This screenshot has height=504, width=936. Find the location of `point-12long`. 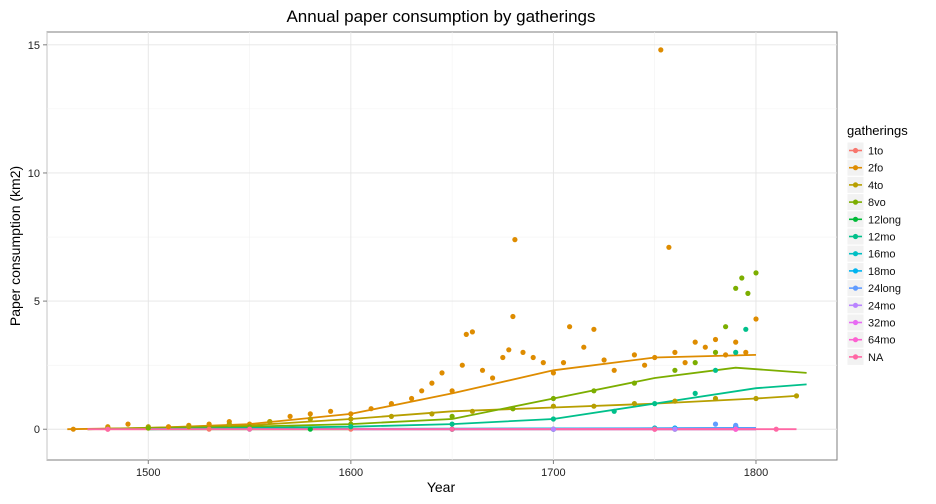

point-12long is located at coordinates (310, 429).